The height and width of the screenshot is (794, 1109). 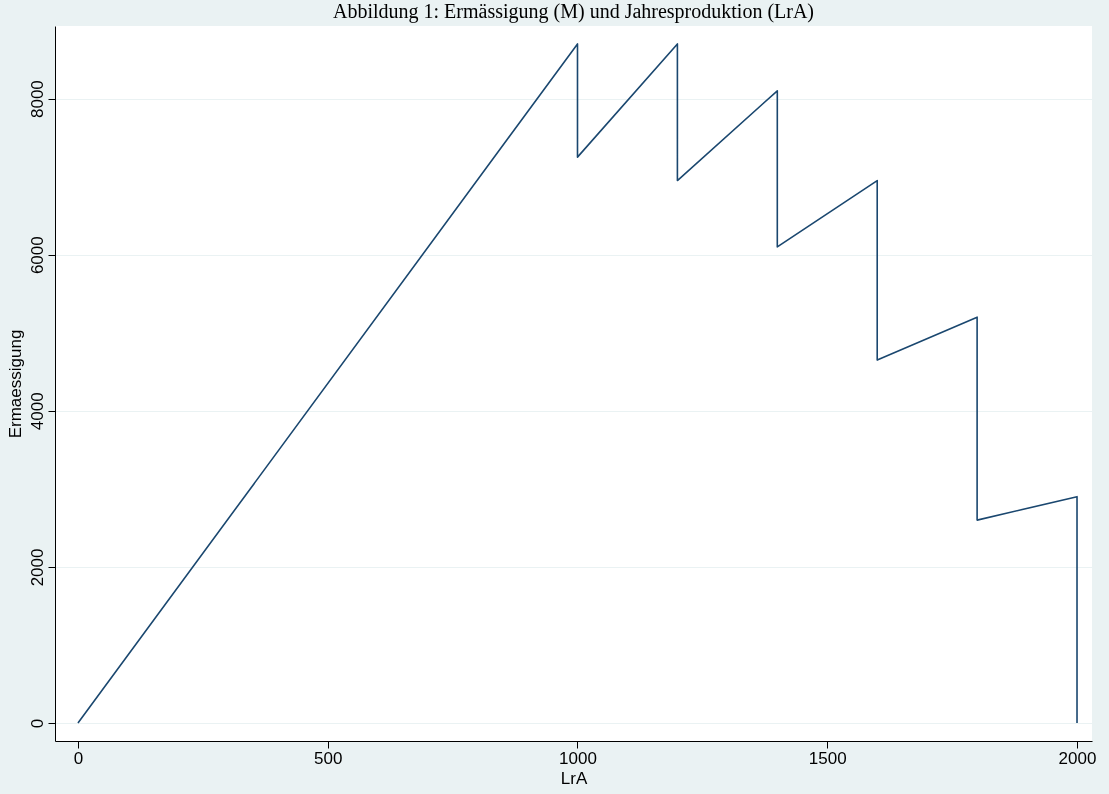 What do you see at coordinates (573, 11) in the screenshot?
I see `chart-title: Abbildung 1: Ermässigung (M) und Jahresproduktion (LrA)` at bounding box center [573, 11].